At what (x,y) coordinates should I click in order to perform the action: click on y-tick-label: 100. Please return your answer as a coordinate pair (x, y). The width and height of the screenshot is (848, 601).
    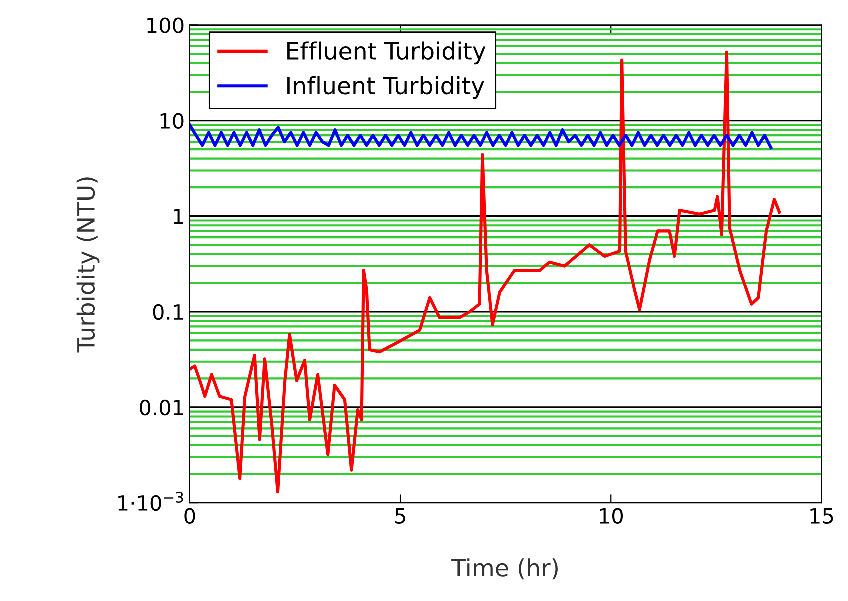
    Looking at the image, I should click on (166, 26).